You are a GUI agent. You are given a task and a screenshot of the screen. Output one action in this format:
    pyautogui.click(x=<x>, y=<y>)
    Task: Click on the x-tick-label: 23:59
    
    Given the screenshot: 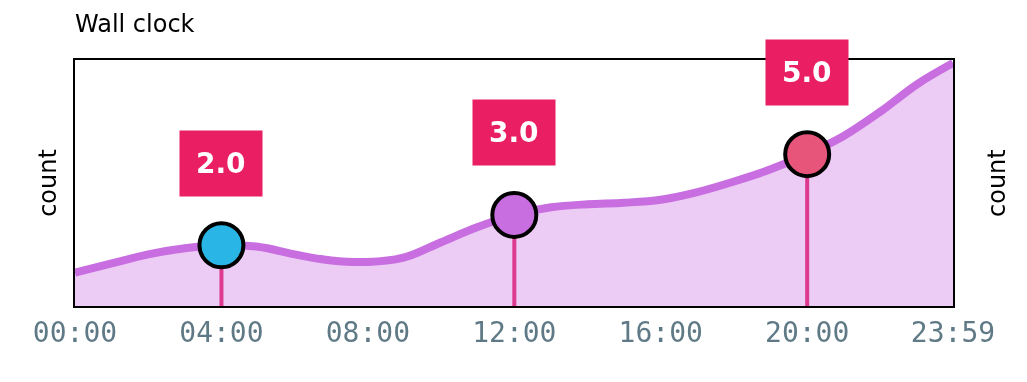 What is the action you would take?
    pyautogui.click(x=953, y=332)
    